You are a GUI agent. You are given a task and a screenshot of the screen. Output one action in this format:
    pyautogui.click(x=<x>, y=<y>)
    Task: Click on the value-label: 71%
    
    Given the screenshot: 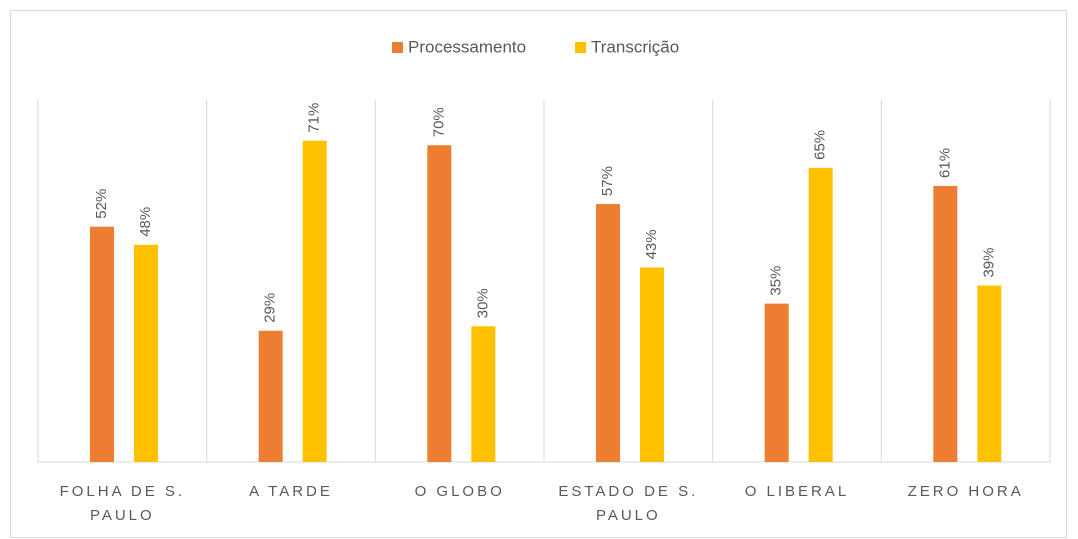 What is the action you would take?
    pyautogui.click(x=314, y=118)
    